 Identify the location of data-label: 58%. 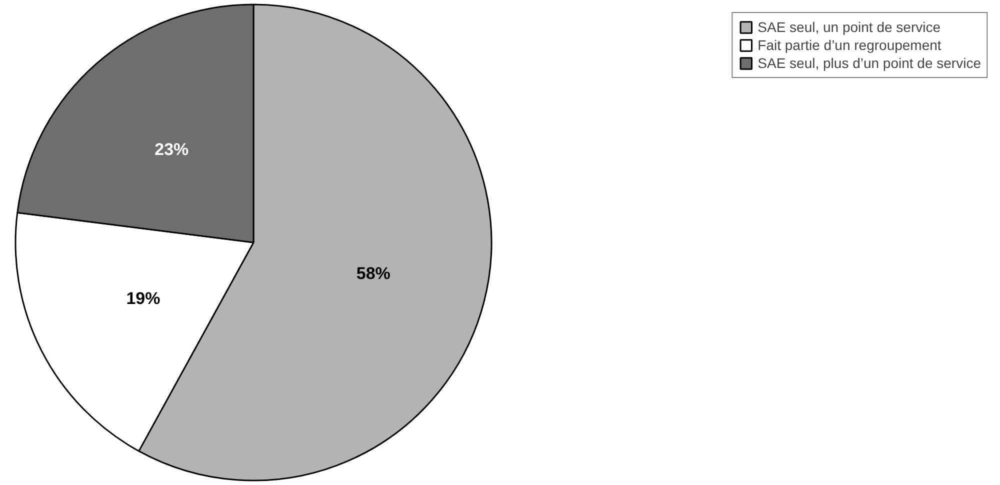
(373, 273).